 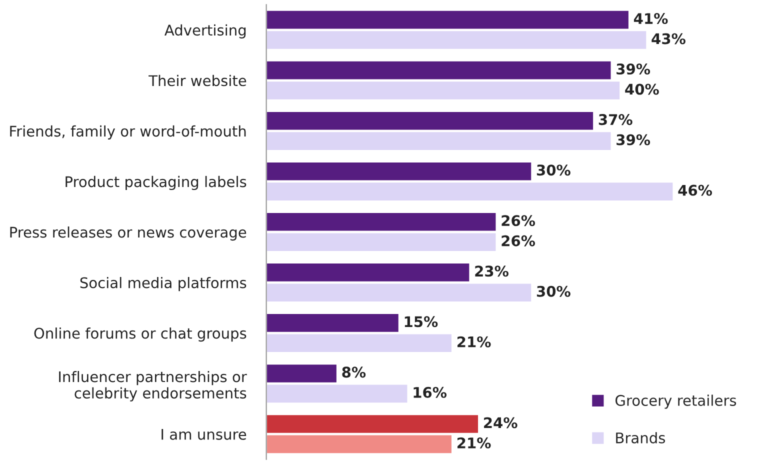 I want to click on legend-label: Grocery retailers, so click(x=676, y=401).